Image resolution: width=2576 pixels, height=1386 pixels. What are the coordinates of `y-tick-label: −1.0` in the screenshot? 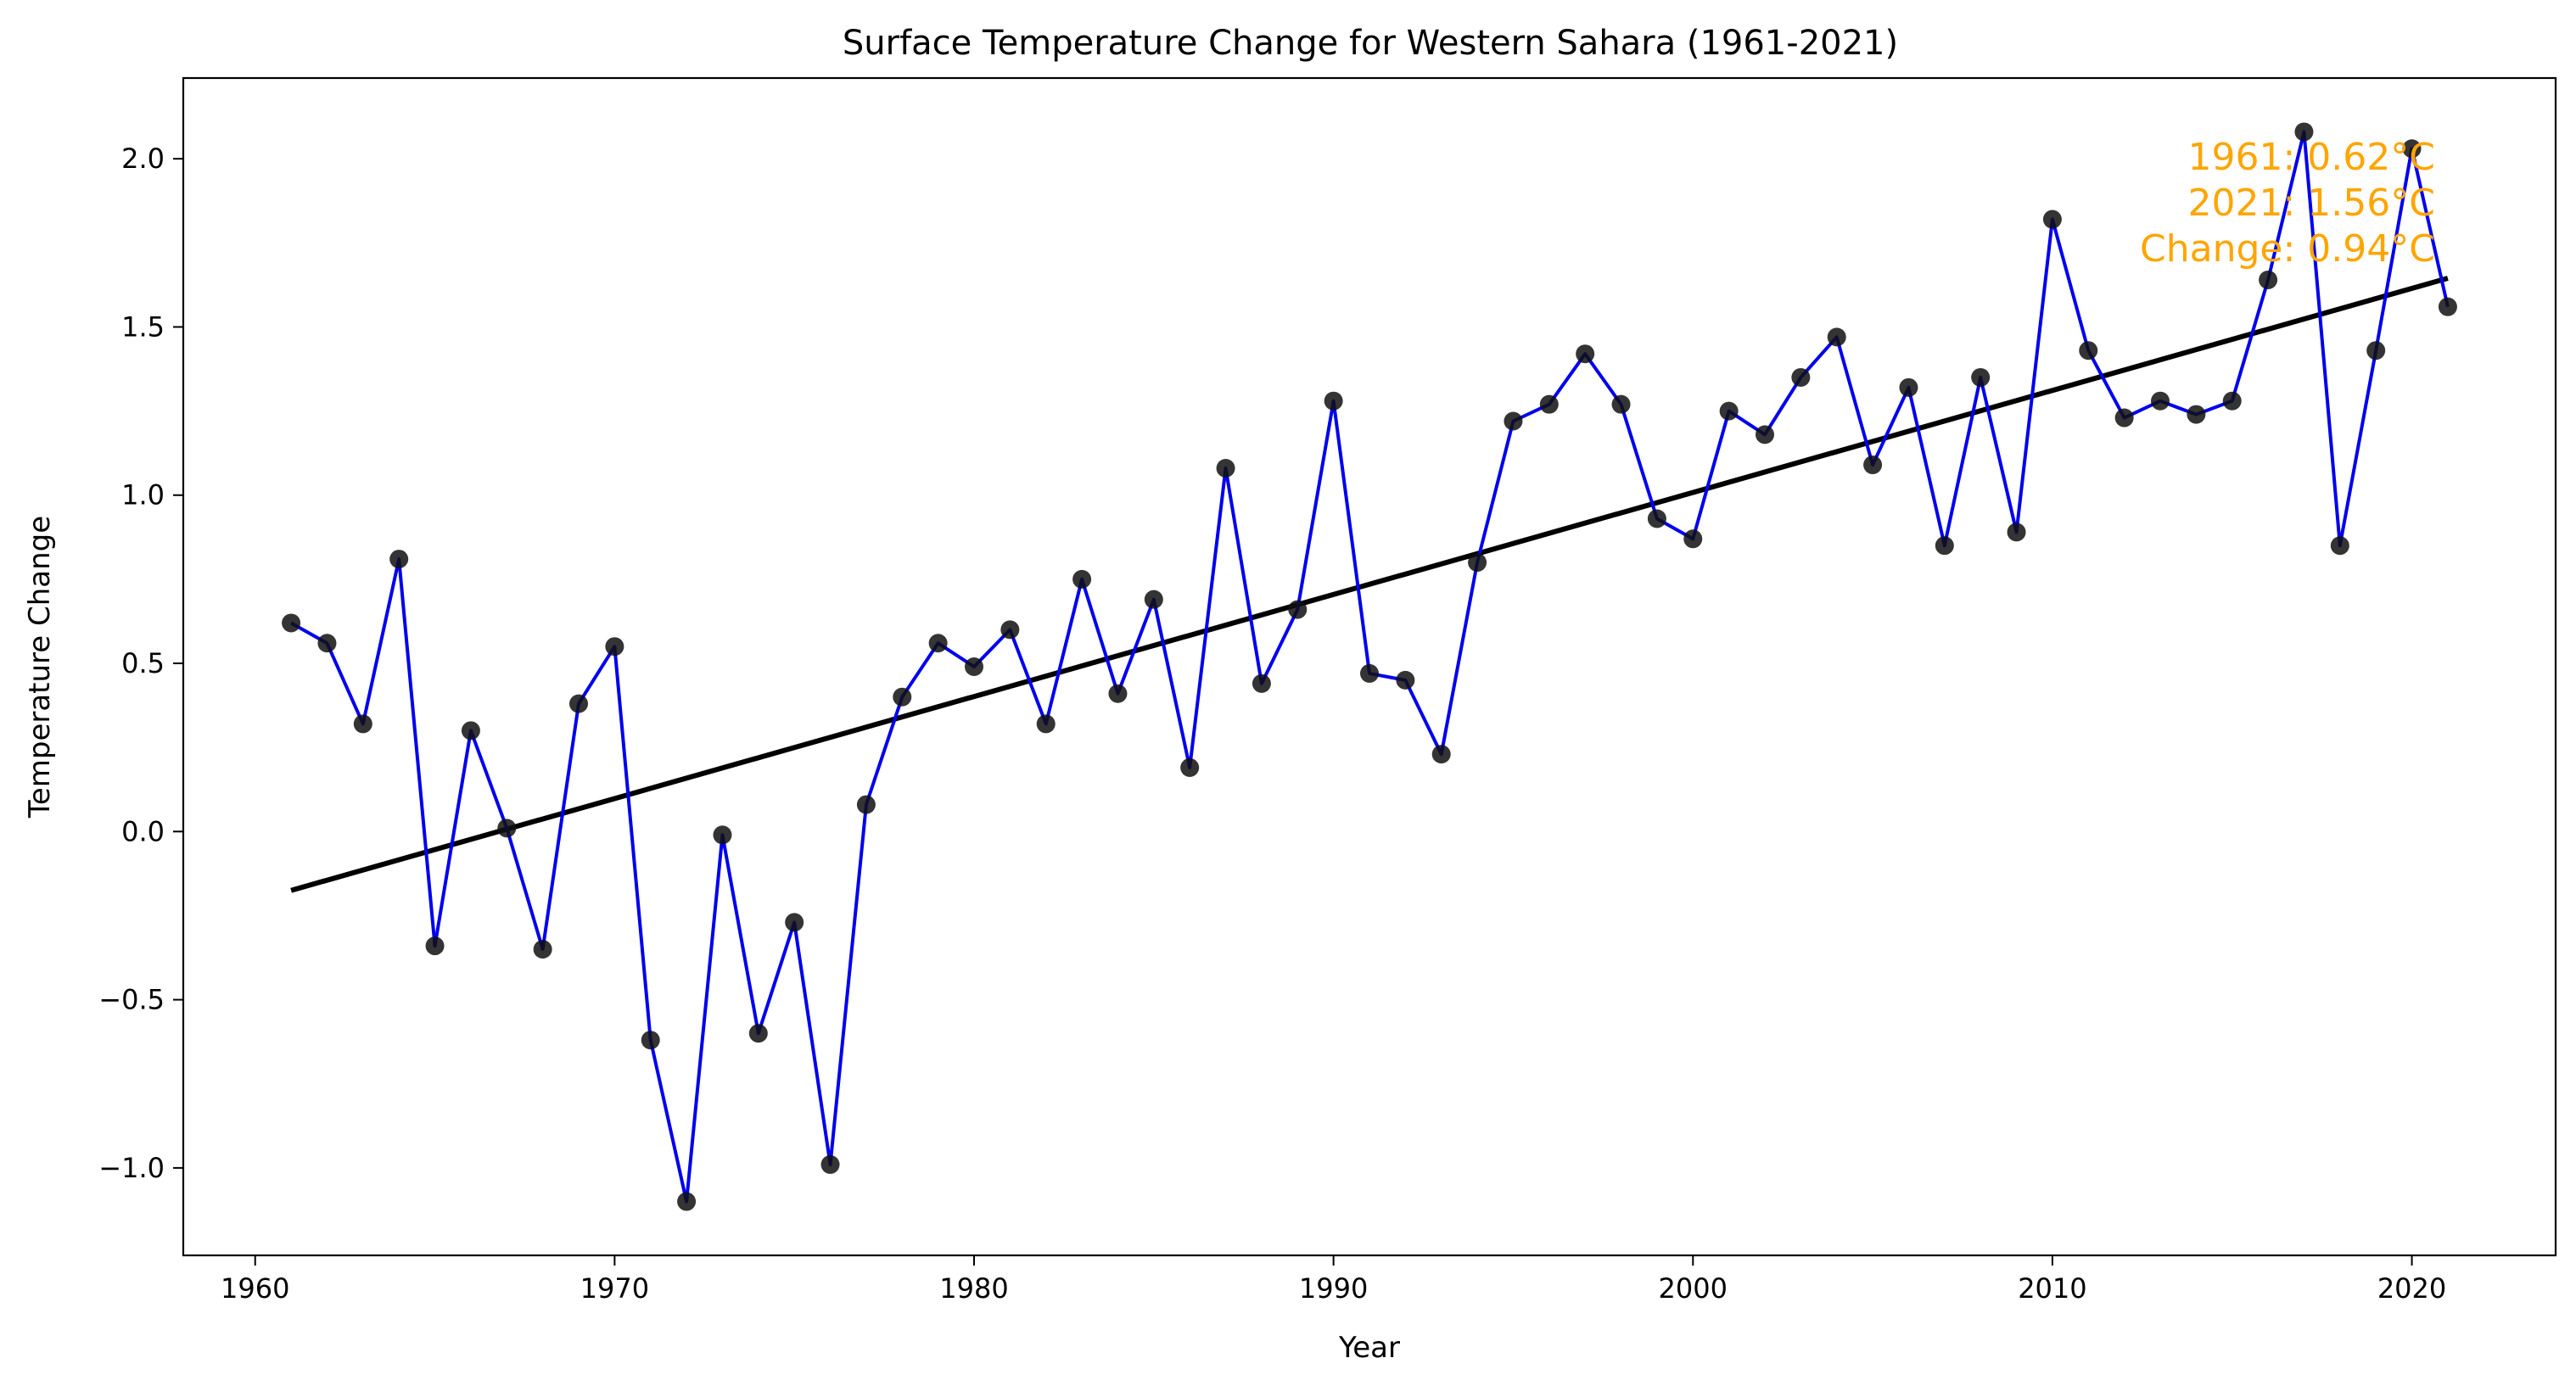 It's located at (131, 1168).